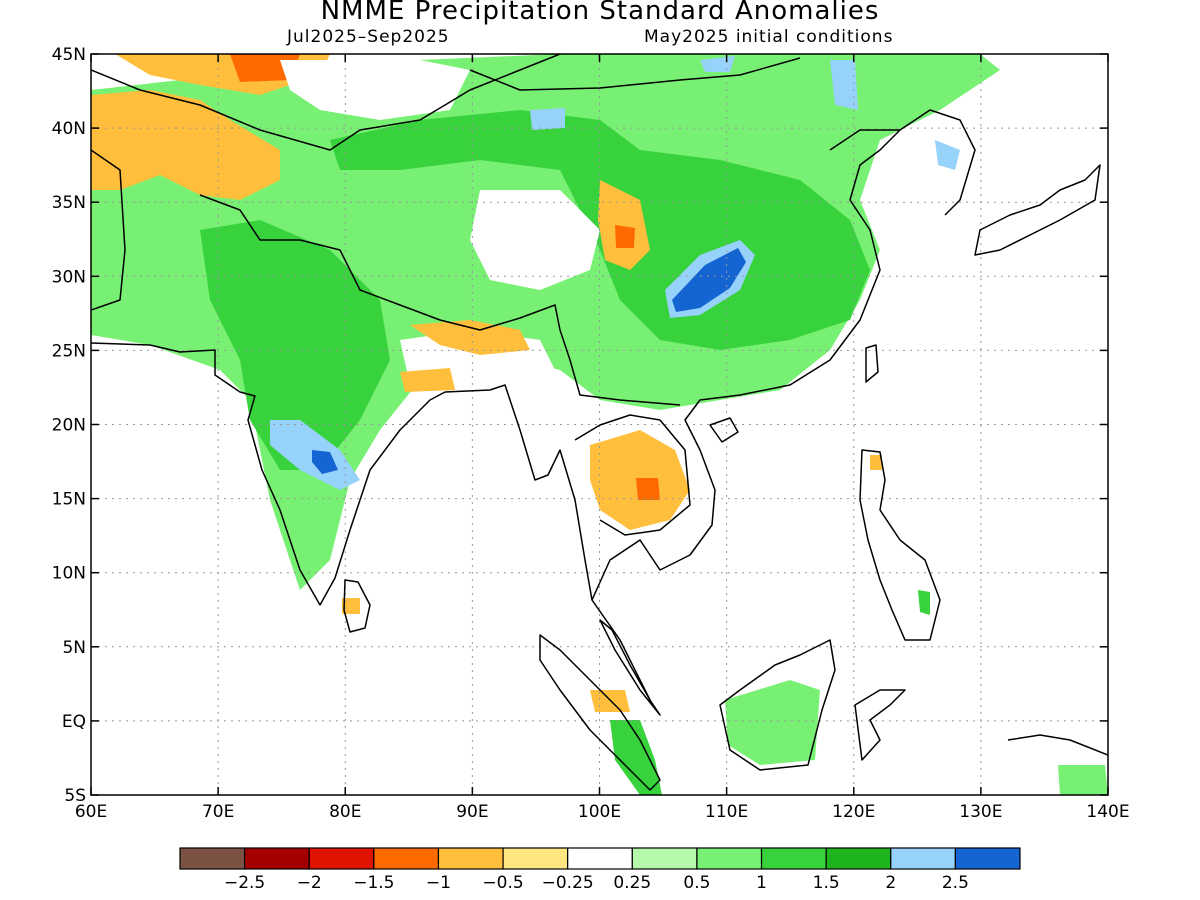 The width and height of the screenshot is (1200, 900). I want to click on x-tick-label: 100E, so click(599, 812).